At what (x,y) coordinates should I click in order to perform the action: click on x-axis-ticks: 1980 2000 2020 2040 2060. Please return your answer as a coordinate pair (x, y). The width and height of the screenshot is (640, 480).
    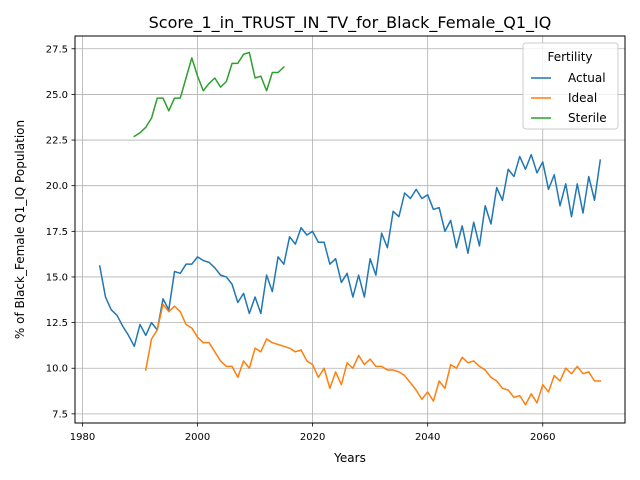
    Looking at the image, I should click on (312, 433).